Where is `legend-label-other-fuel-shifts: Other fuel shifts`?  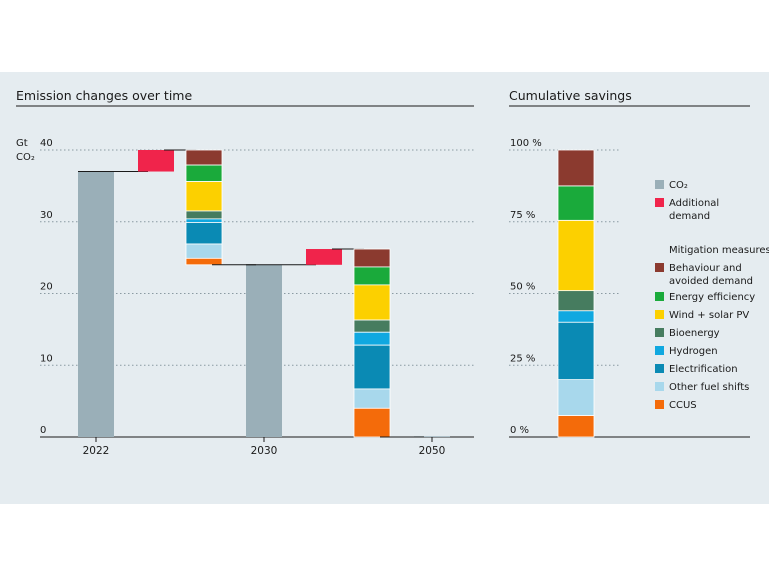 legend-label-other-fuel-shifts: Other fuel shifts is located at coordinates (709, 387).